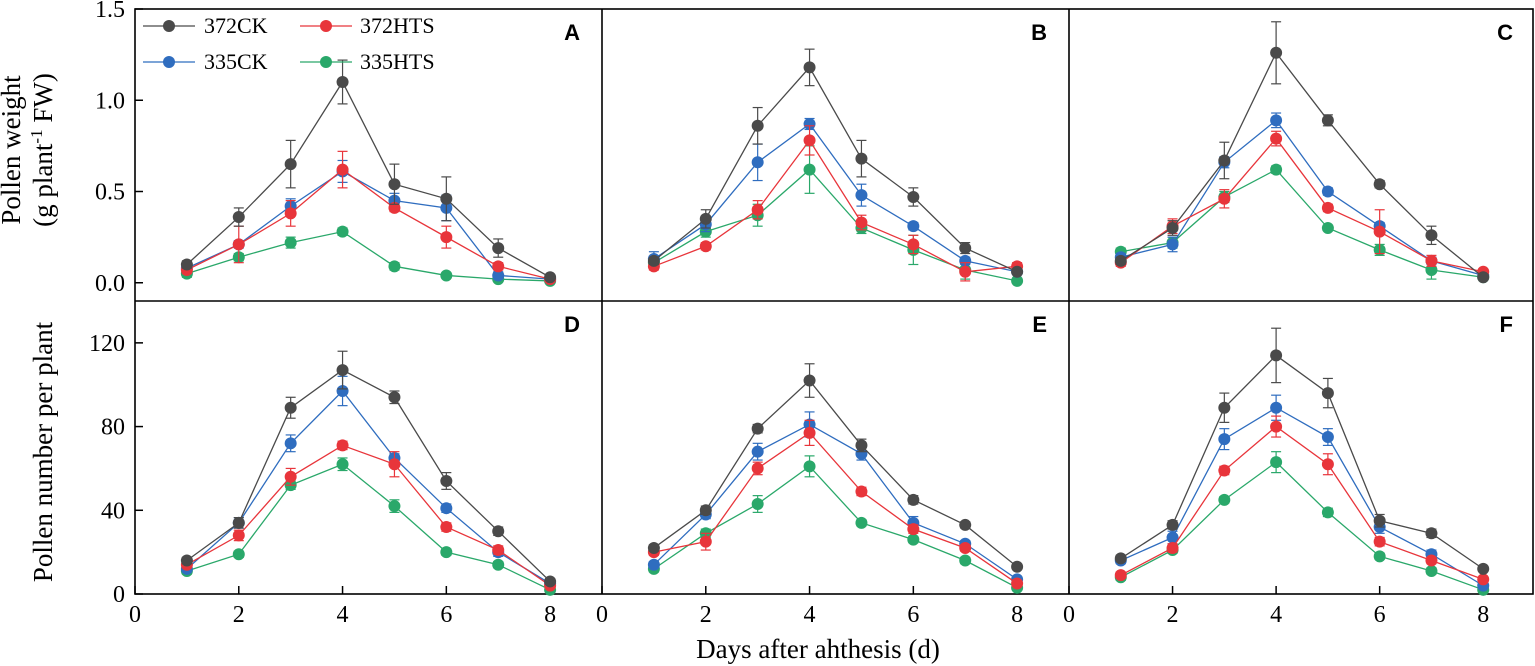 Image resolution: width=1535 pixels, height=666 pixels. What do you see at coordinates (239, 615) in the screenshot?
I see `xtick-label: 2` at bounding box center [239, 615].